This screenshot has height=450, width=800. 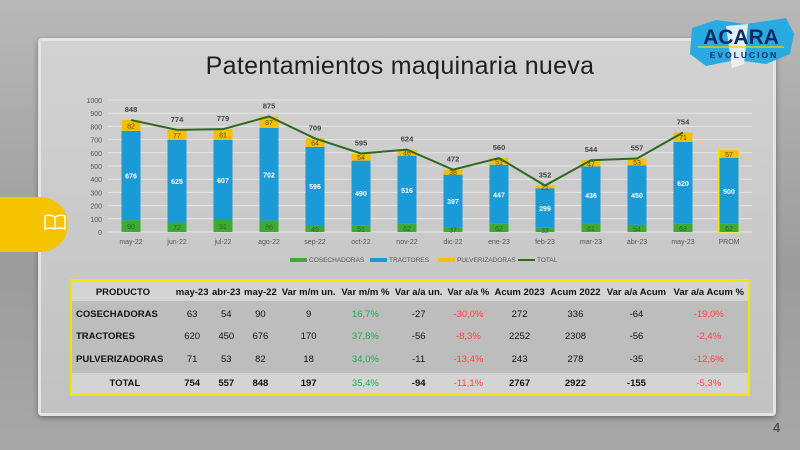 I want to click on table-cell: -11, so click(x=419, y=359).